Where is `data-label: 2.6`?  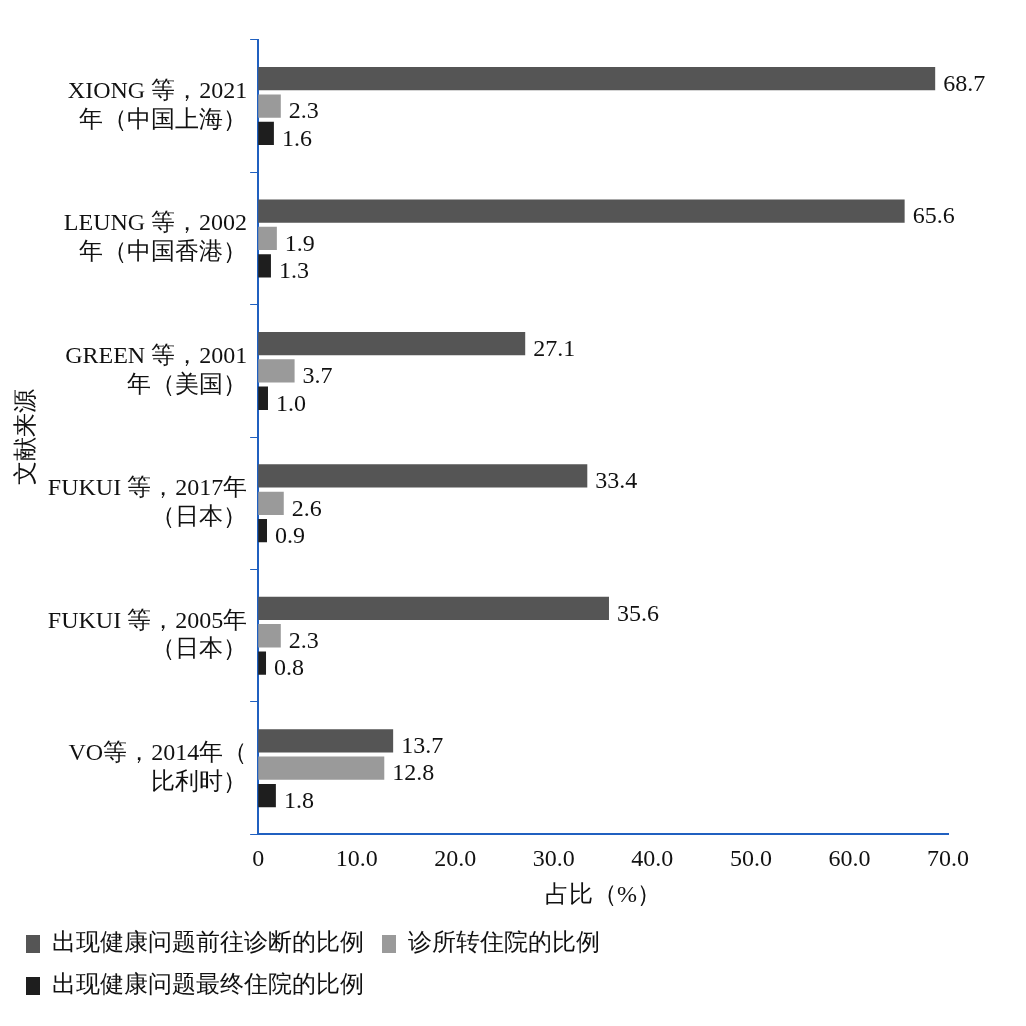
data-label: 2.6 is located at coordinates (306, 507).